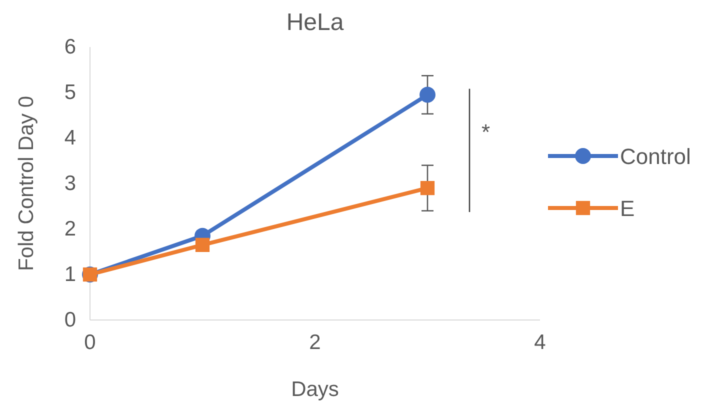 This screenshot has width=714, height=411. Describe the element at coordinates (70, 138) in the screenshot. I see `y-tick-label: 4` at that location.